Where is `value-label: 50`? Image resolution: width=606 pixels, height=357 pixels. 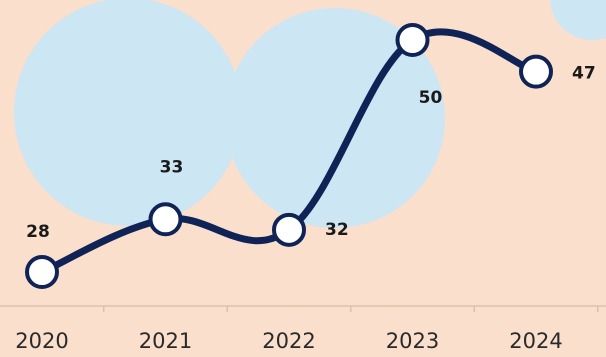 value-label: 50 is located at coordinates (431, 98).